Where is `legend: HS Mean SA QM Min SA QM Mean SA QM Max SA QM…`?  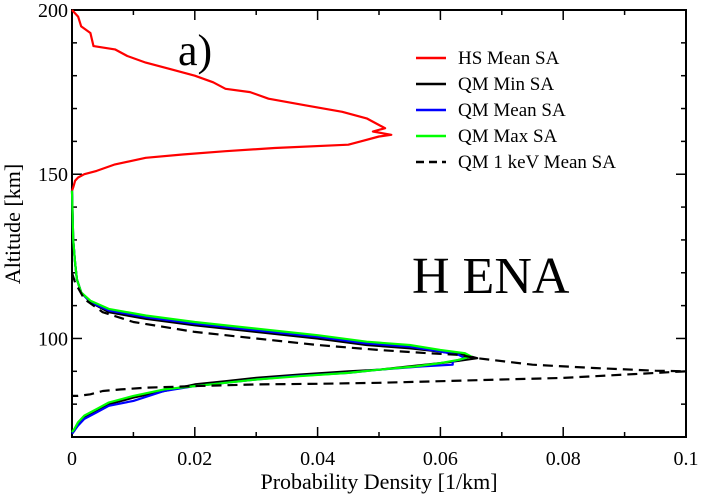
legend: HS Mean SA QM Min SA QM Mean SA QM Max SA QM… is located at coordinates (516, 110).